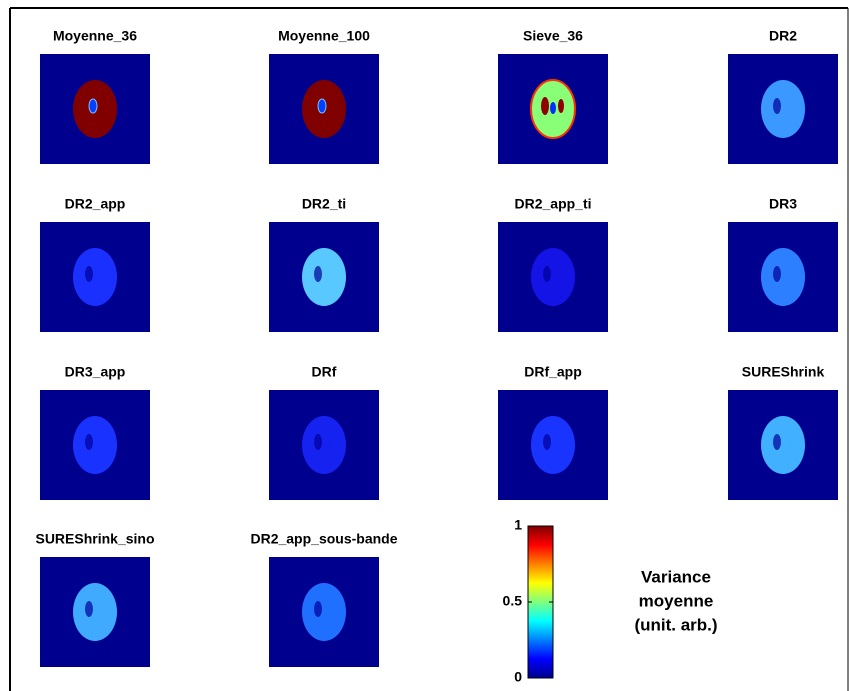  Describe the element at coordinates (783, 372) in the screenshot. I see `panel-title: SUREShrink` at that location.